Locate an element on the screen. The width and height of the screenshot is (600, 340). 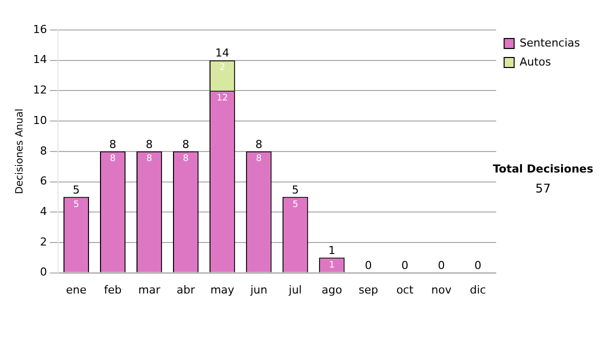
y-tick-label: 16 is located at coordinates (39, 29).